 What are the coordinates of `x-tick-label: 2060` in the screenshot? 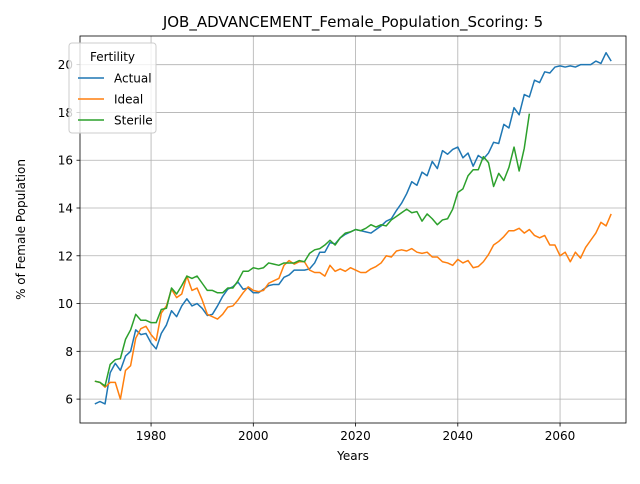 It's located at (560, 436).